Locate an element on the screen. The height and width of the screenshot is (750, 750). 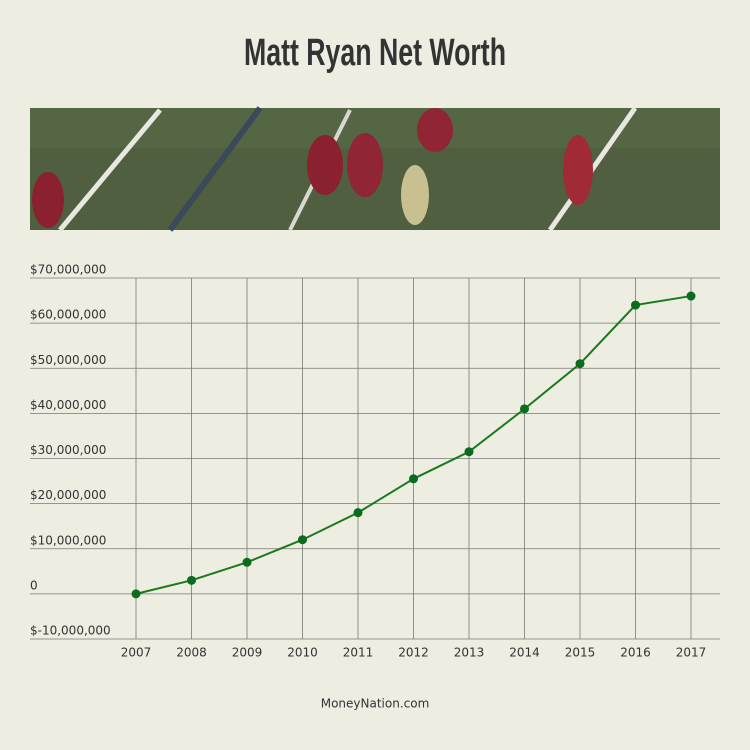
x-tick-label: 2014 is located at coordinates (524, 653).